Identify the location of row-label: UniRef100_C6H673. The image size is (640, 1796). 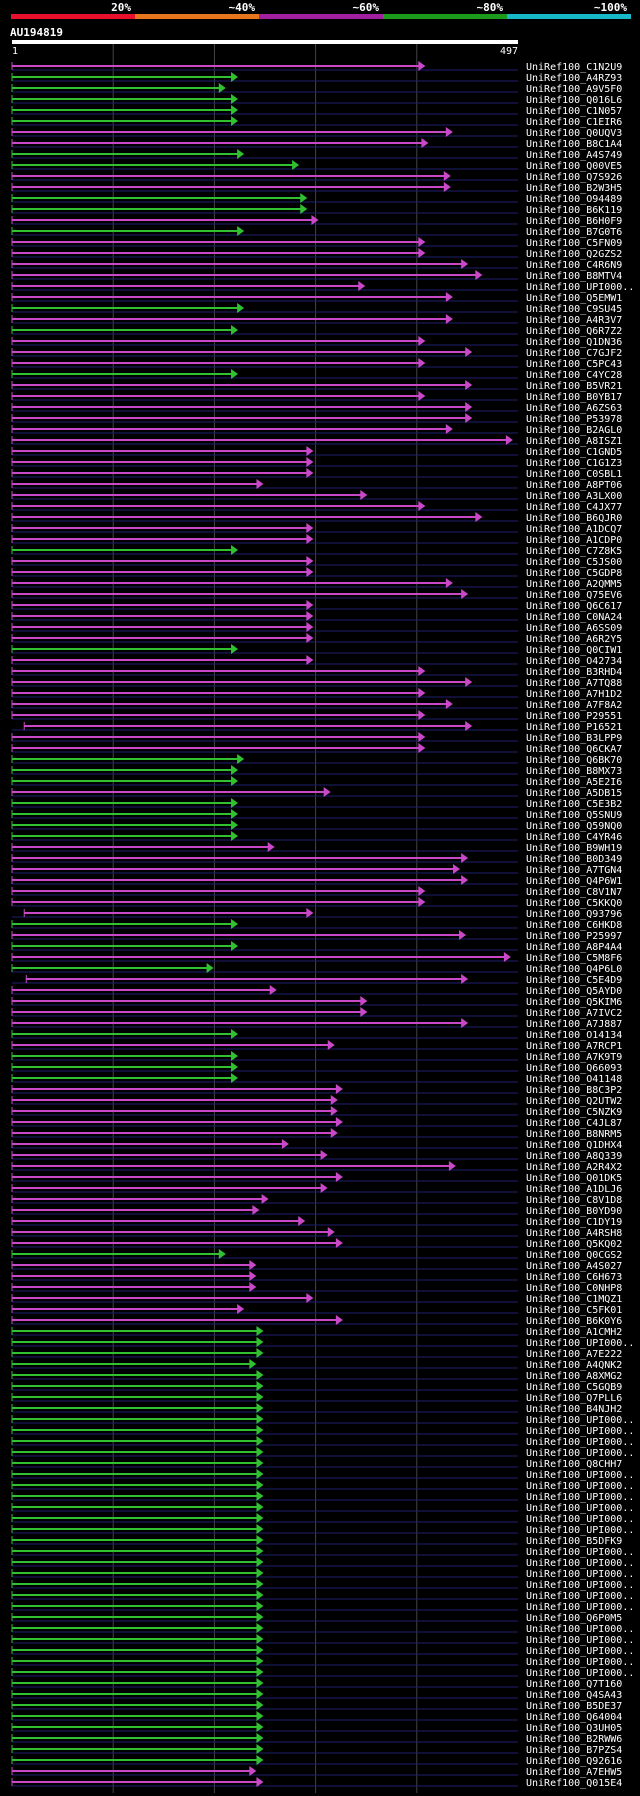
(574, 1277).